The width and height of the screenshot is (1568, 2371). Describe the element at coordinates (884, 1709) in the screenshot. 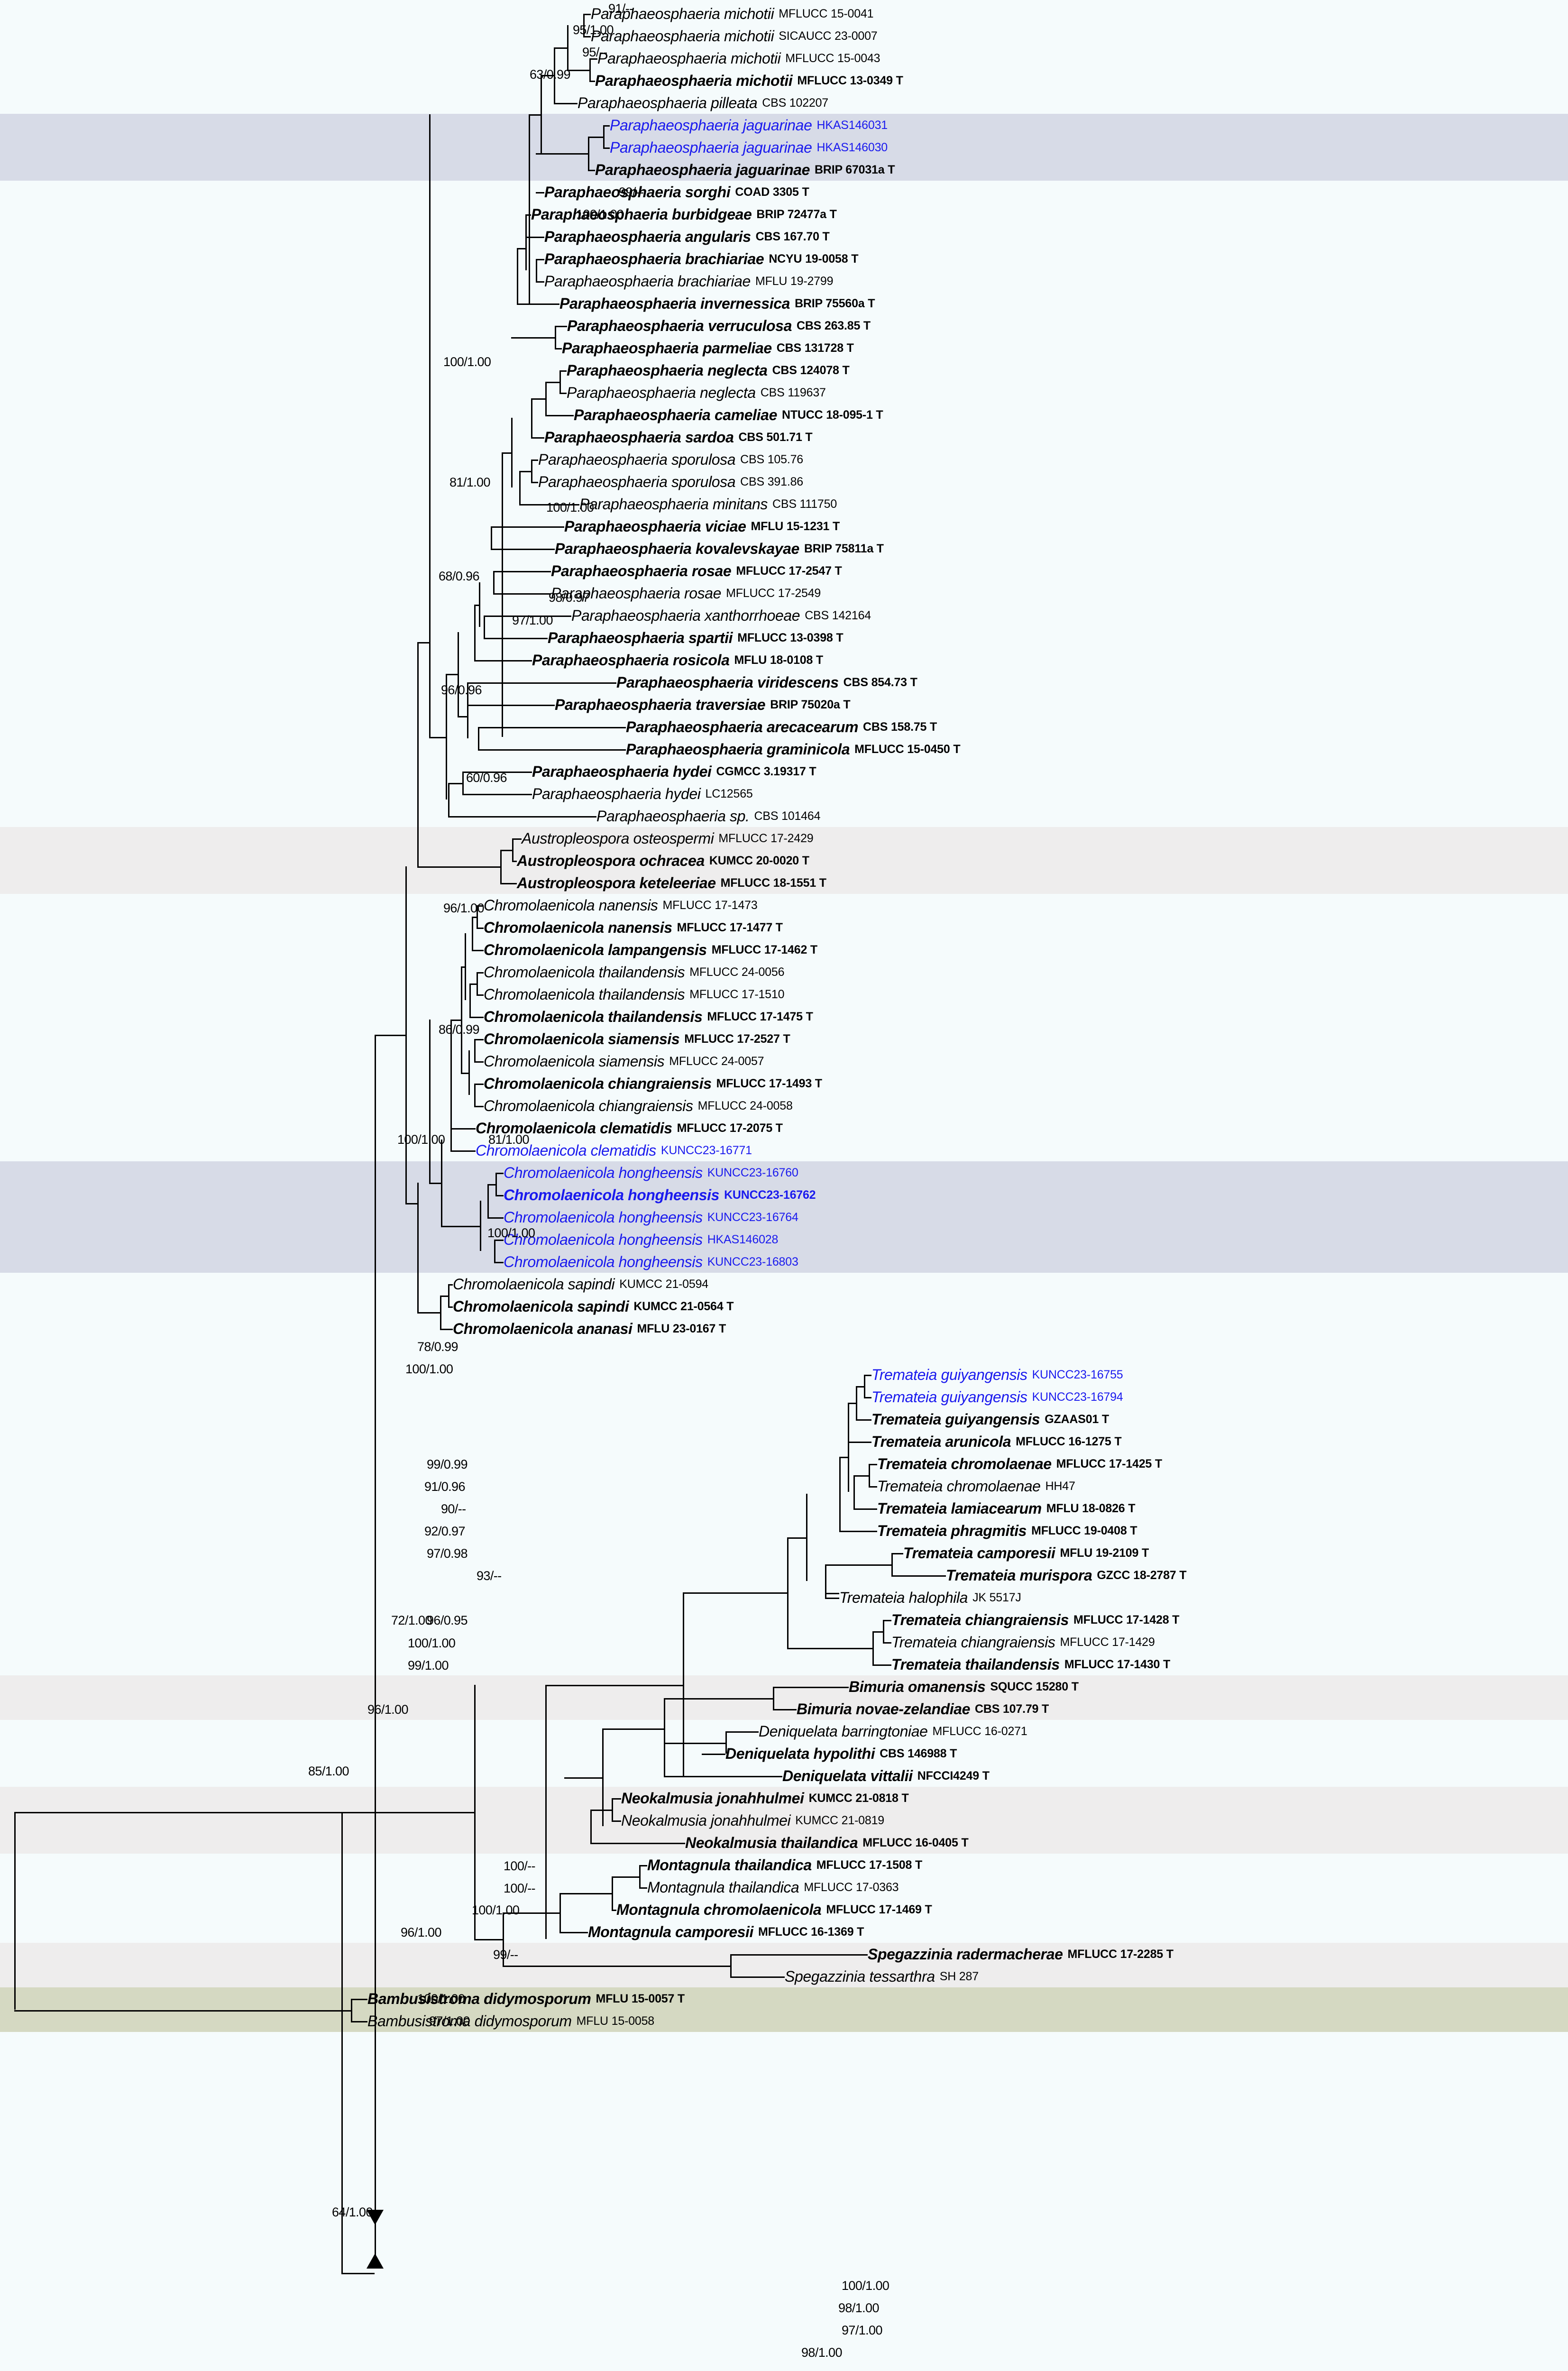

I see `taxon-name: Bimuria novae-zelandiae` at that location.